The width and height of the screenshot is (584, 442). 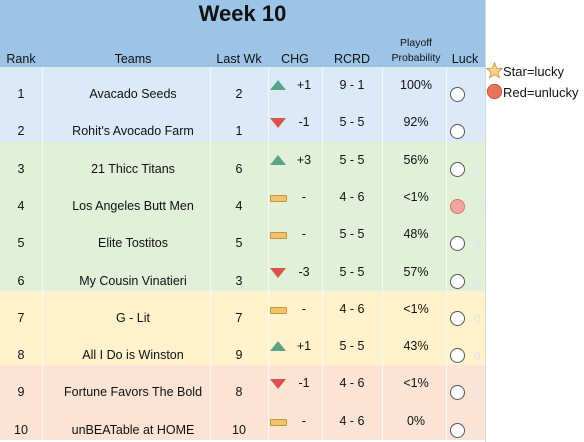 What do you see at coordinates (21, 355) in the screenshot?
I see `rank-cell: 8` at bounding box center [21, 355].